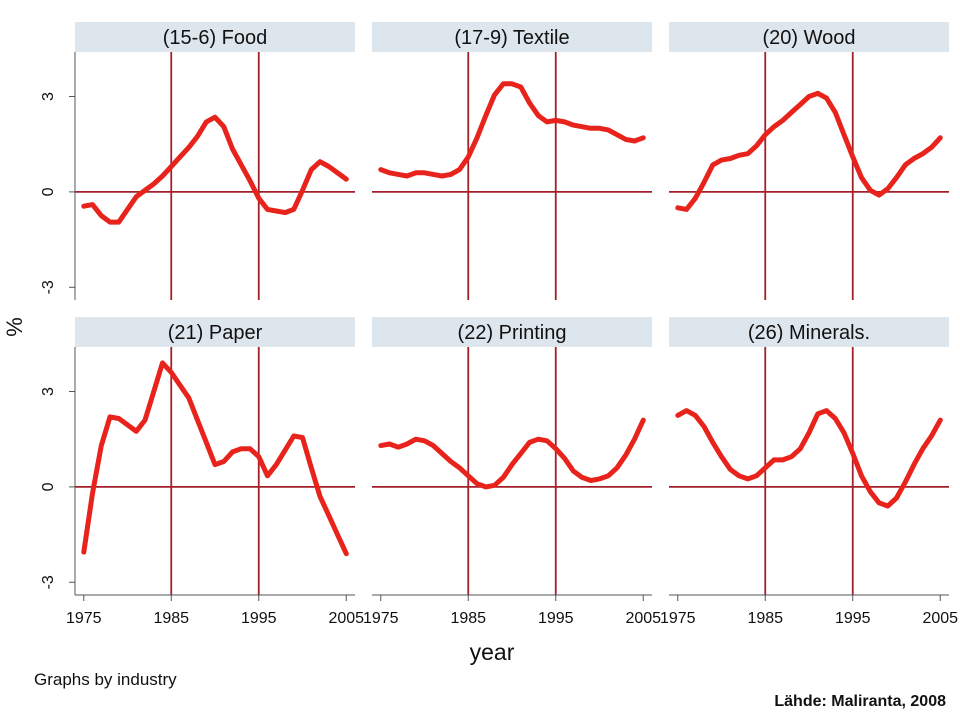 The width and height of the screenshot is (960, 717). Describe the element at coordinates (105, 679) in the screenshot. I see `graphs-by-note: Graphs by industry` at that location.